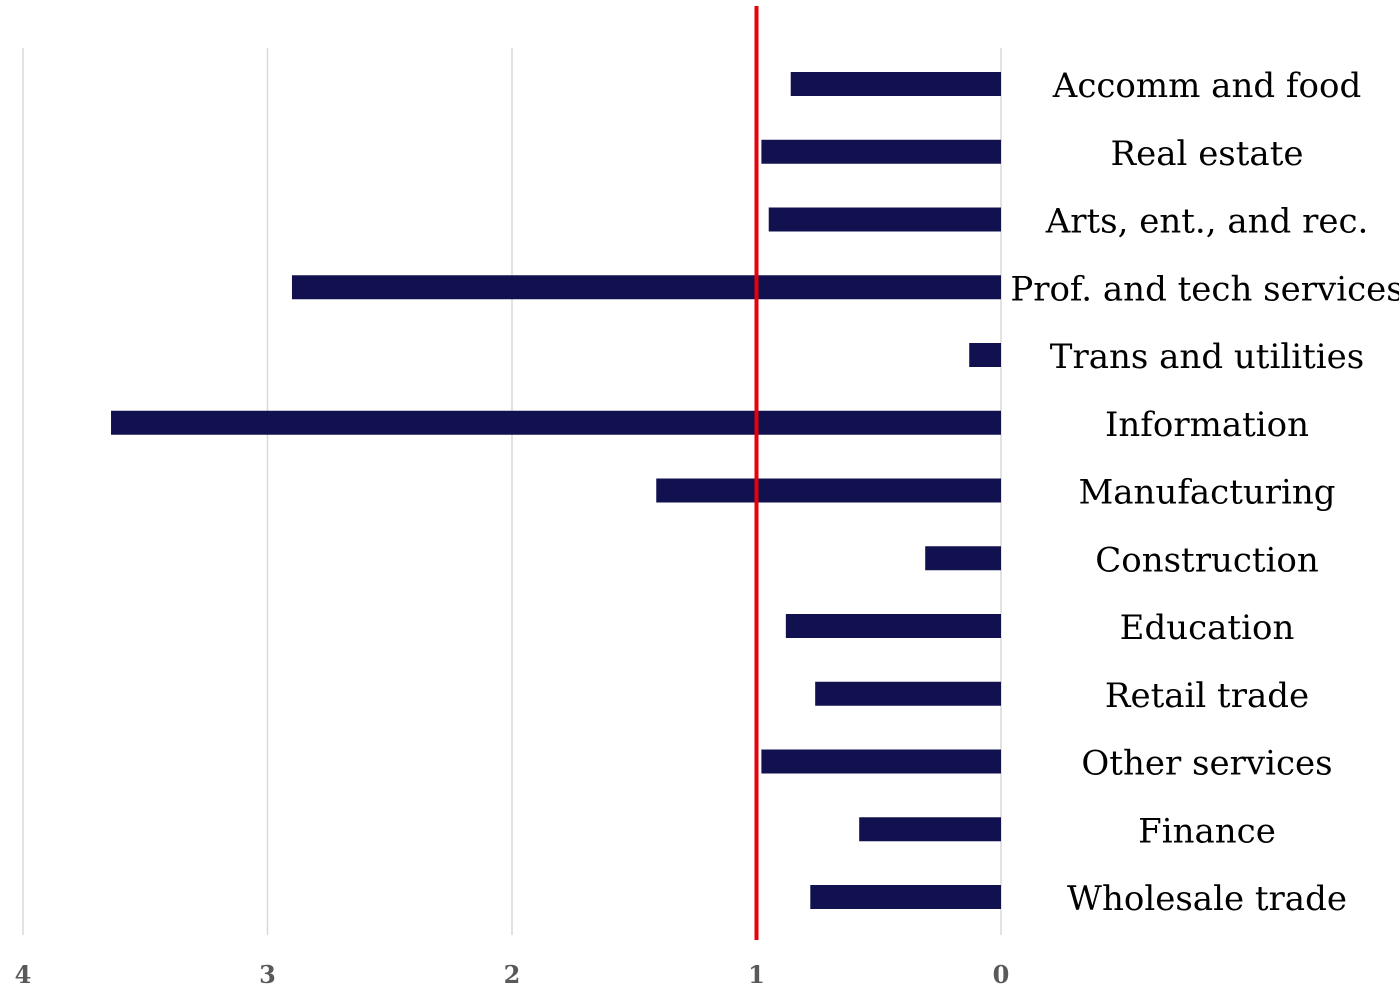 Image resolution: width=1399 pixels, height=987 pixels. I want to click on category-label: Trans and utilities, so click(1207, 357).